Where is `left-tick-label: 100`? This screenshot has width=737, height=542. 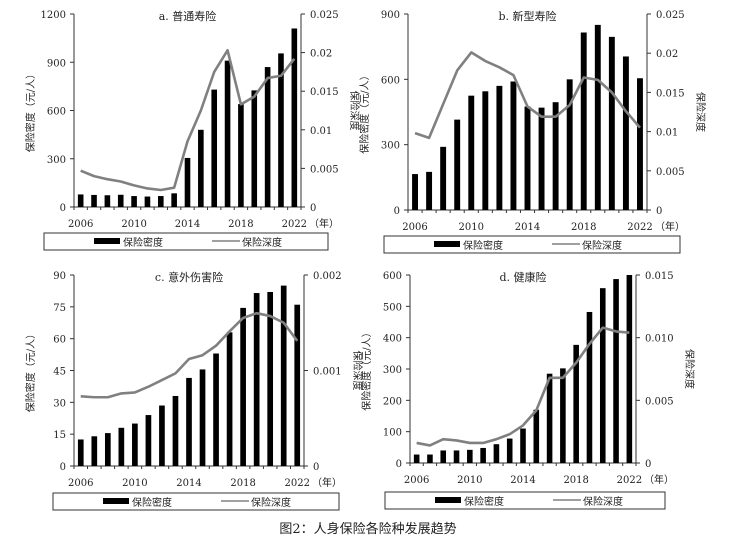 left-tick-label: 100 is located at coordinates (392, 433).